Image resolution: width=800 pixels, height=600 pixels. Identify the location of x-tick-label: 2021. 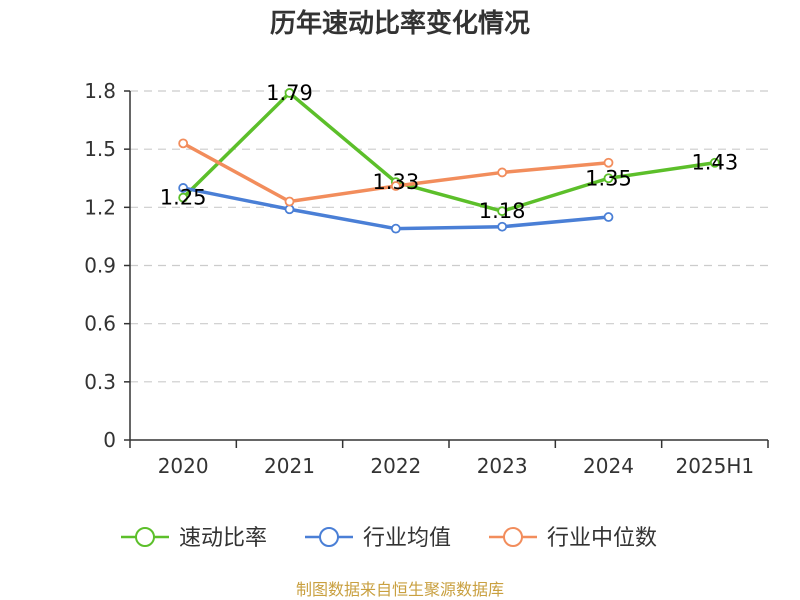
(289, 466).